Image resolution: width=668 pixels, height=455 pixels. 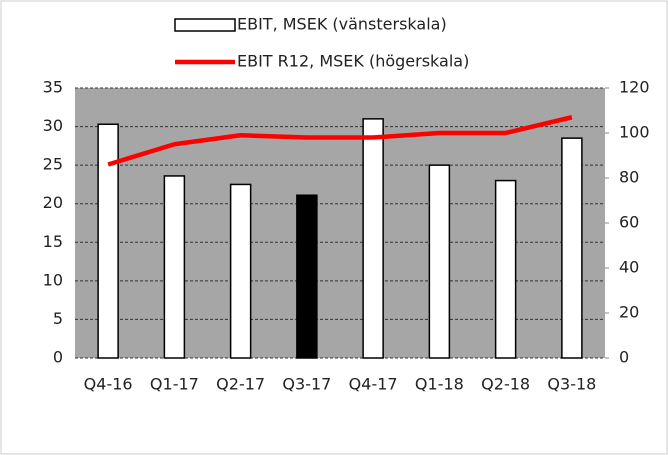 I want to click on y2-tick-label: 100, so click(x=634, y=132).